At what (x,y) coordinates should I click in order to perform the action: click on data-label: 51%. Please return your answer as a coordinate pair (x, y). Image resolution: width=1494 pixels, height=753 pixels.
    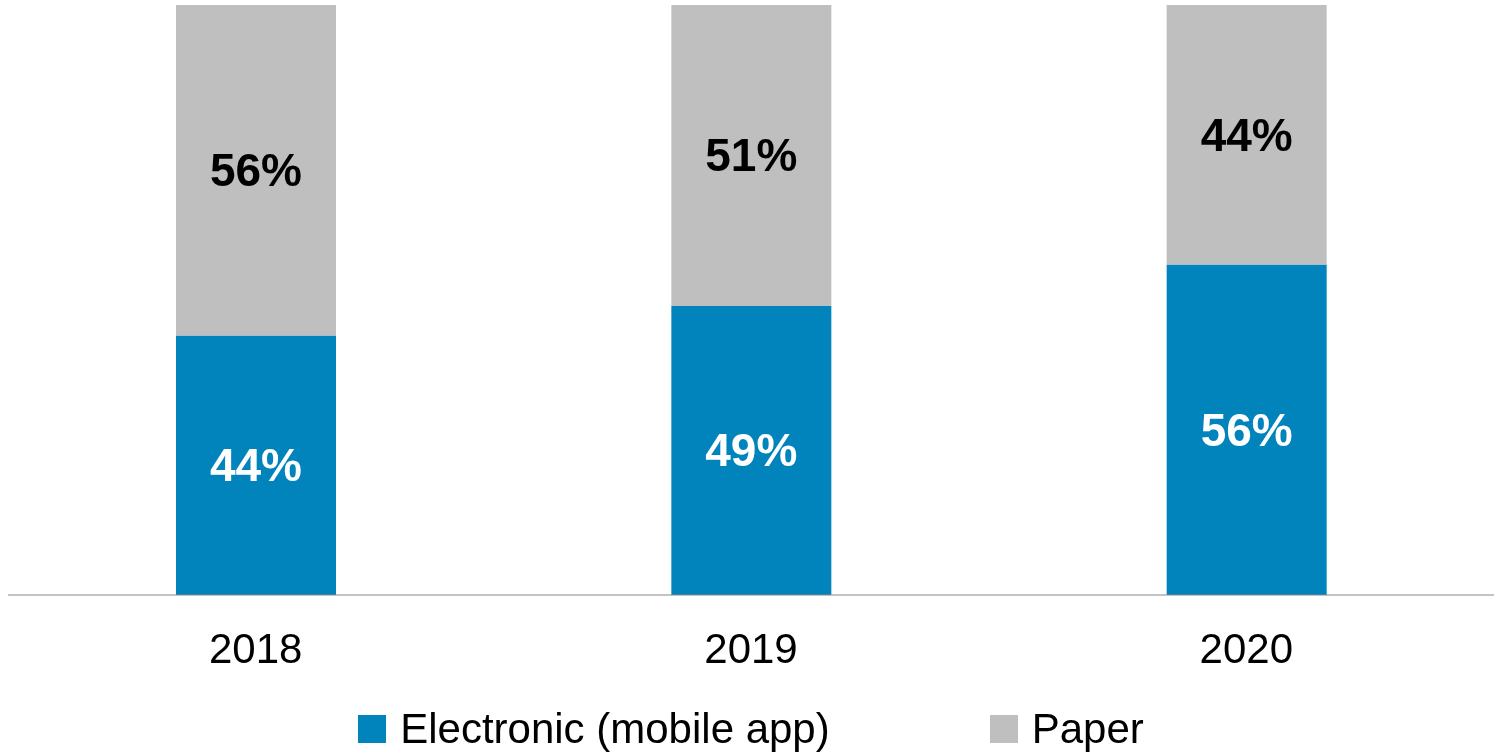
    Looking at the image, I should click on (751, 155).